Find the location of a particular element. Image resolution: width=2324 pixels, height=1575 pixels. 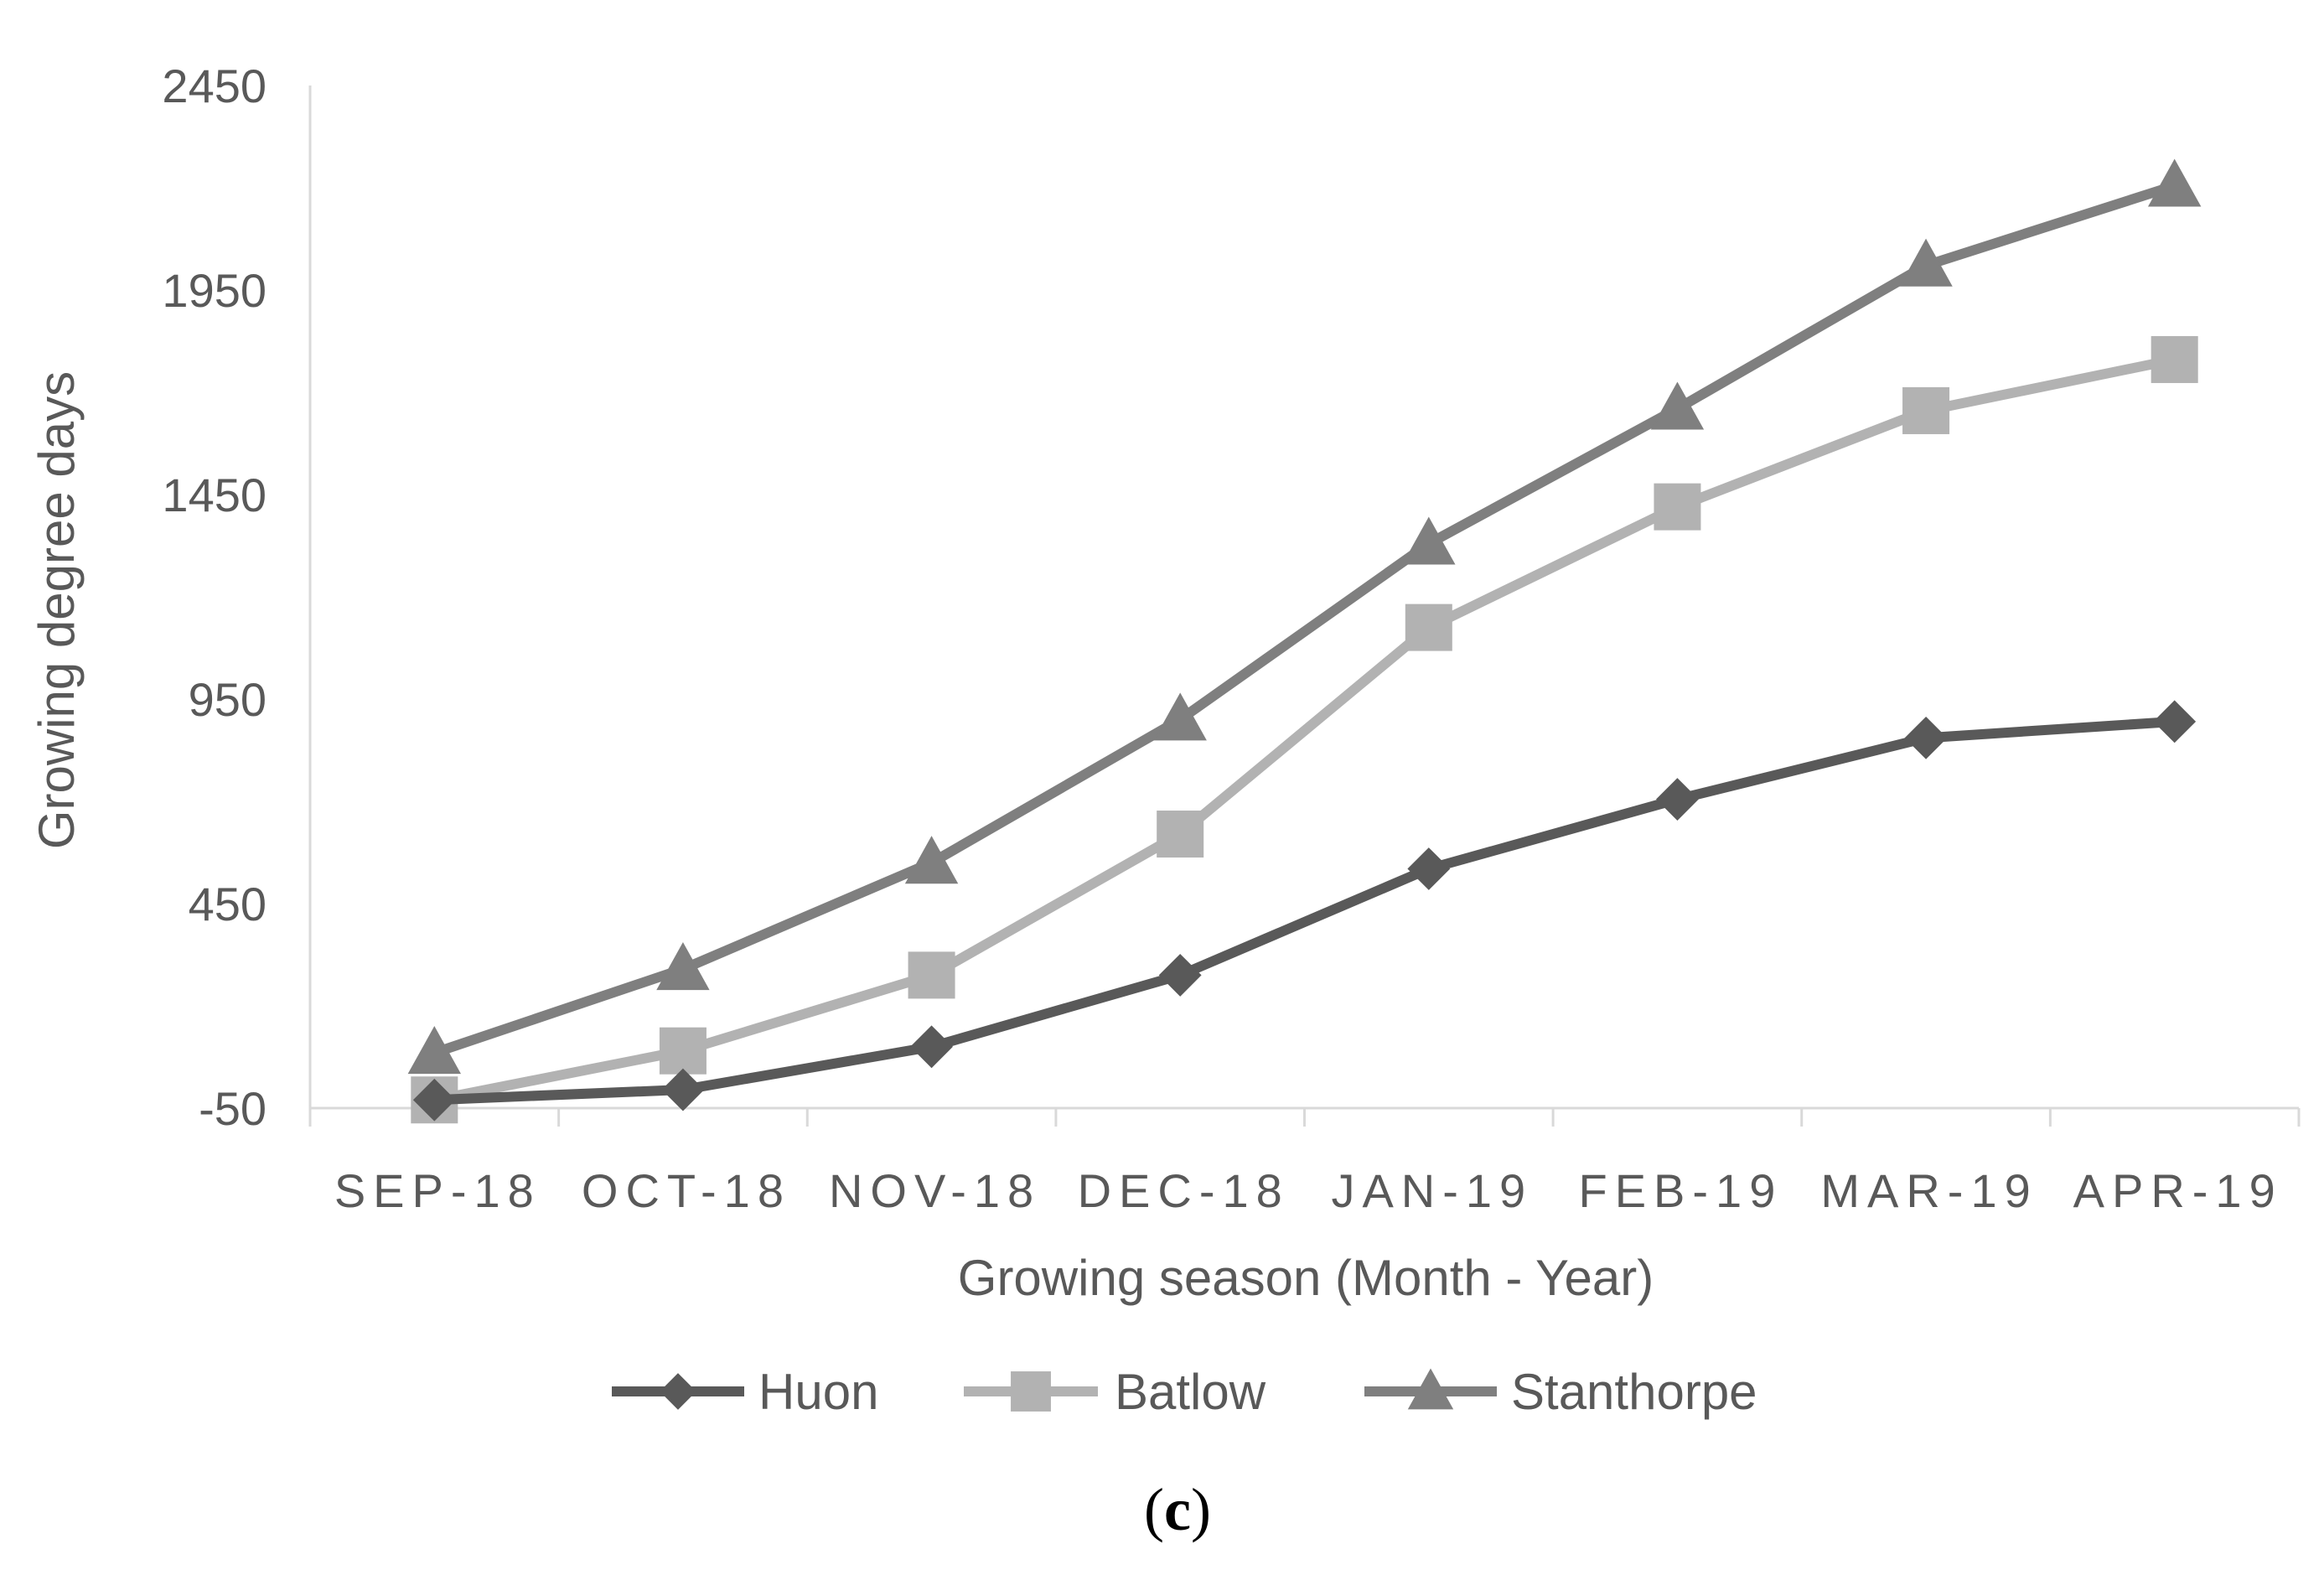

legend-label: Batlow is located at coordinates (1190, 1392).